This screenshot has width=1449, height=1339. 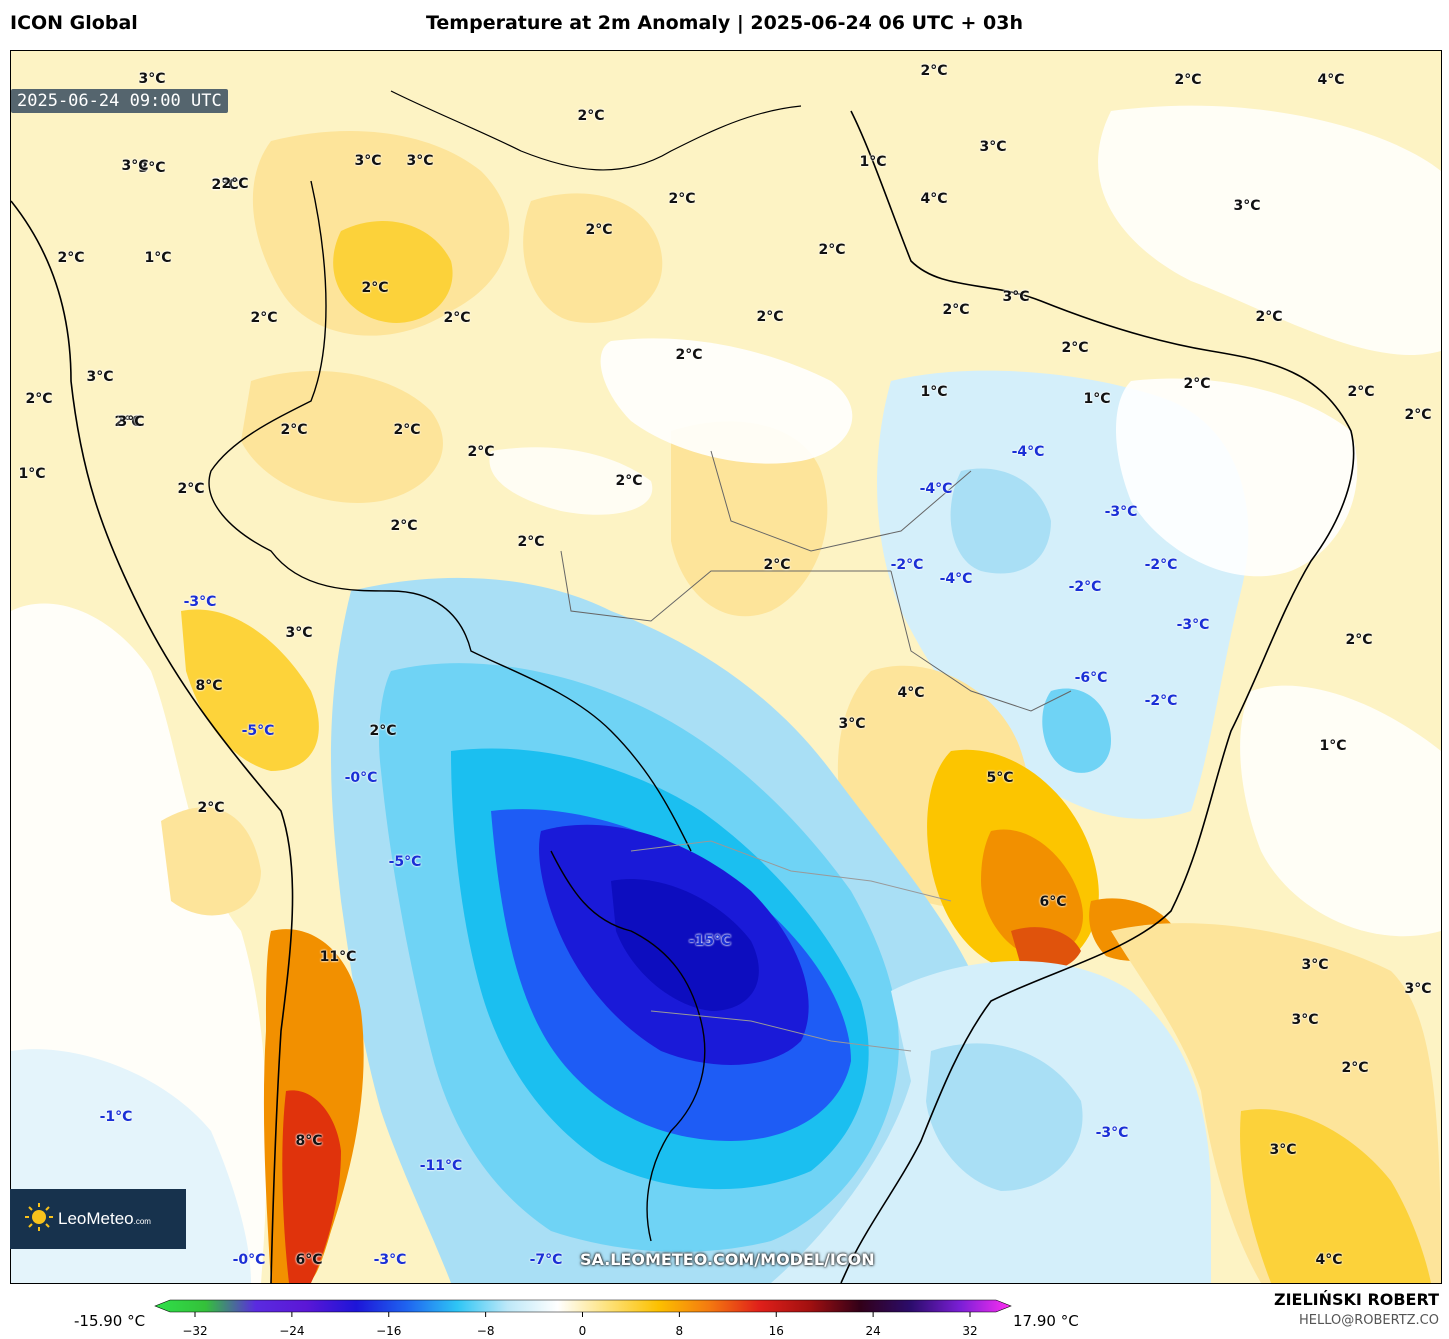 I want to click on colorbar-tick-label: 16, so click(x=776, y=1331).